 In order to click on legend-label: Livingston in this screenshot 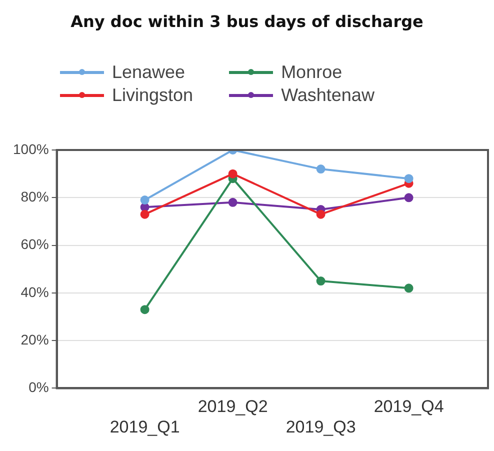, I will do `click(153, 95)`.